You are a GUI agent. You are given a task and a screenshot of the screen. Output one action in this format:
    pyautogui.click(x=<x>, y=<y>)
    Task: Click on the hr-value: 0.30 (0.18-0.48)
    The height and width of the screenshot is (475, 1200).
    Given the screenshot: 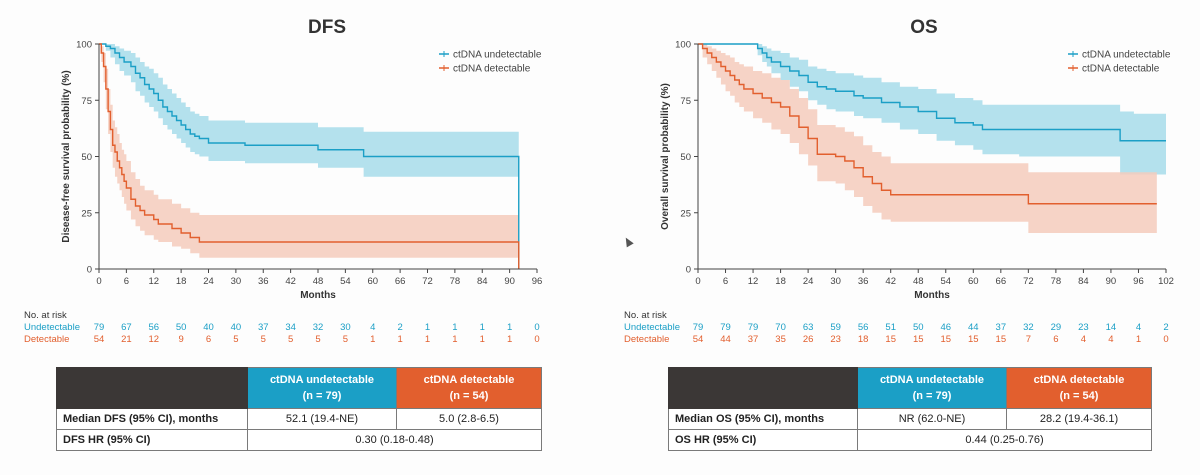 What is the action you would take?
    pyautogui.click(x=394, y=440)
    